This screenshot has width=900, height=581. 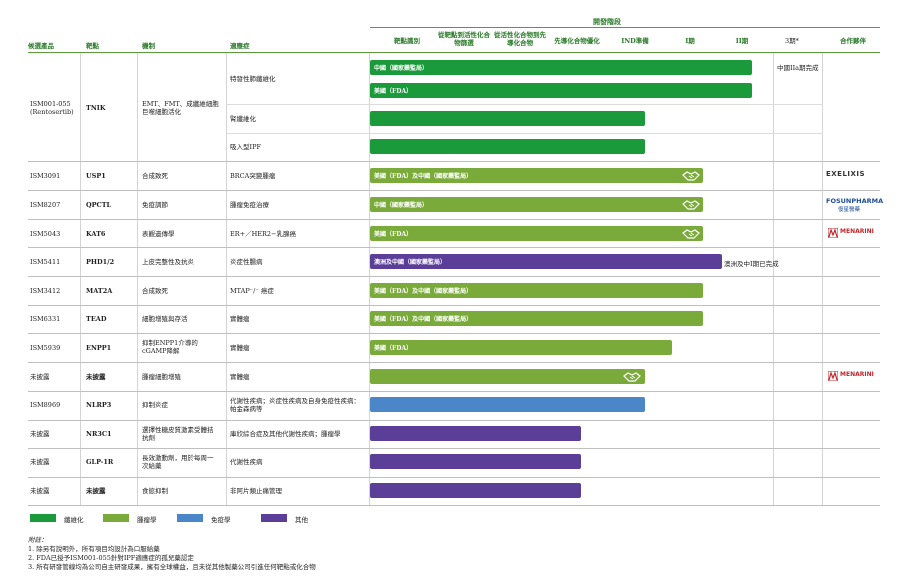 What do you see at coordinates (853, 41) in the screenshot?
I see `header-partner: 合作夥伴` at bounding box center [853, 41].